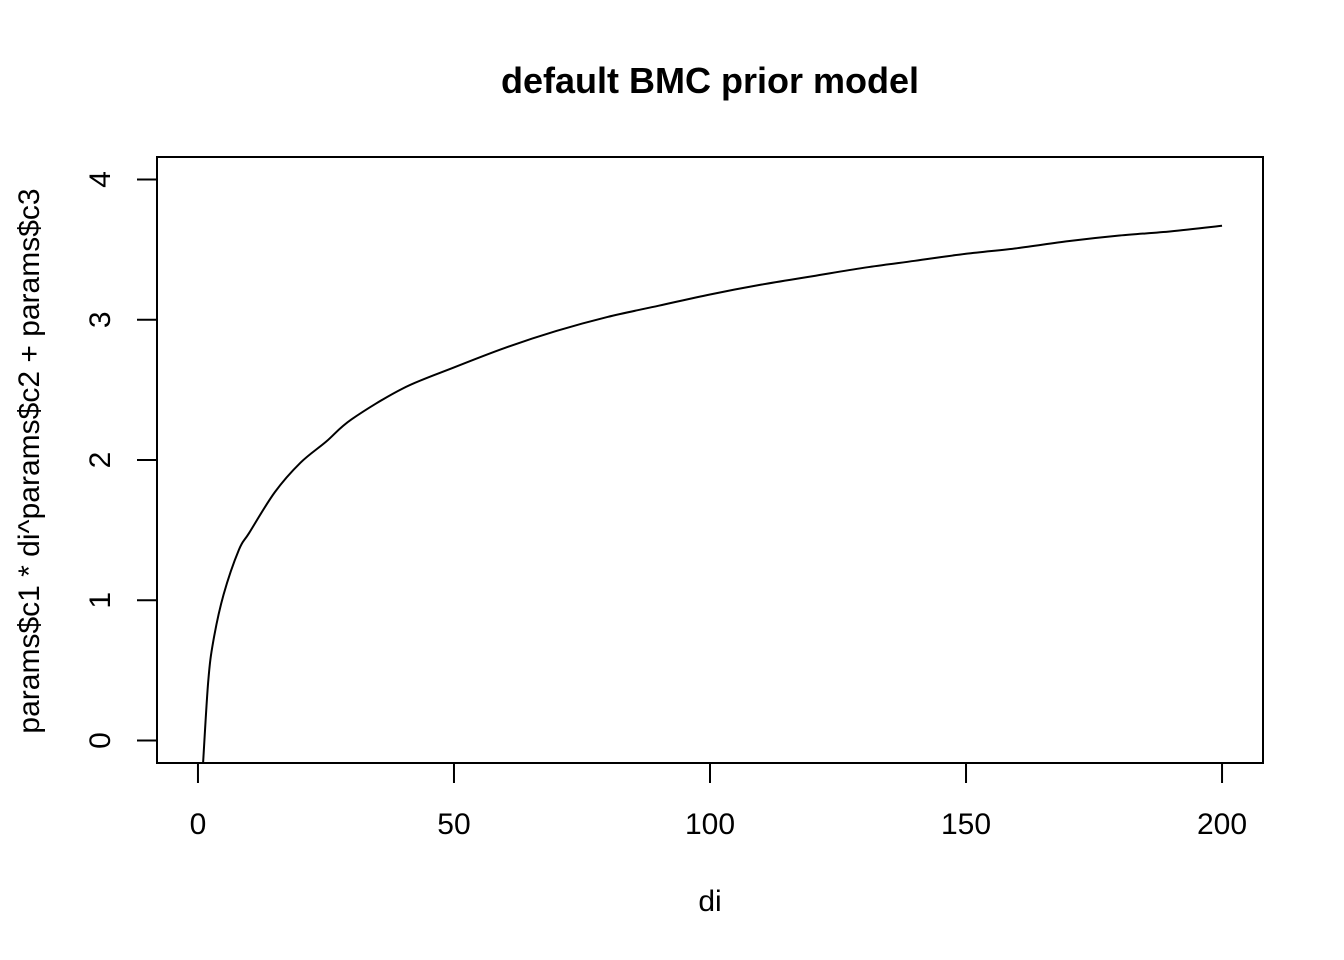  What do you see at coordinates (100, 600) in the screenshot?
I see `y-tick-label: 1` at bounding box center [100, 600].